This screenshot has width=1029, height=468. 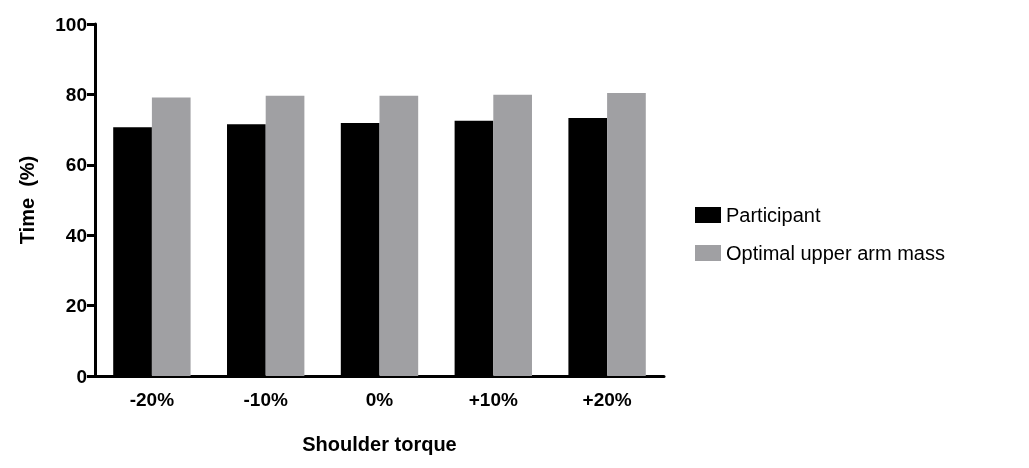 I want to click on x-tick-label: +10%, so click(x=493, y=399).